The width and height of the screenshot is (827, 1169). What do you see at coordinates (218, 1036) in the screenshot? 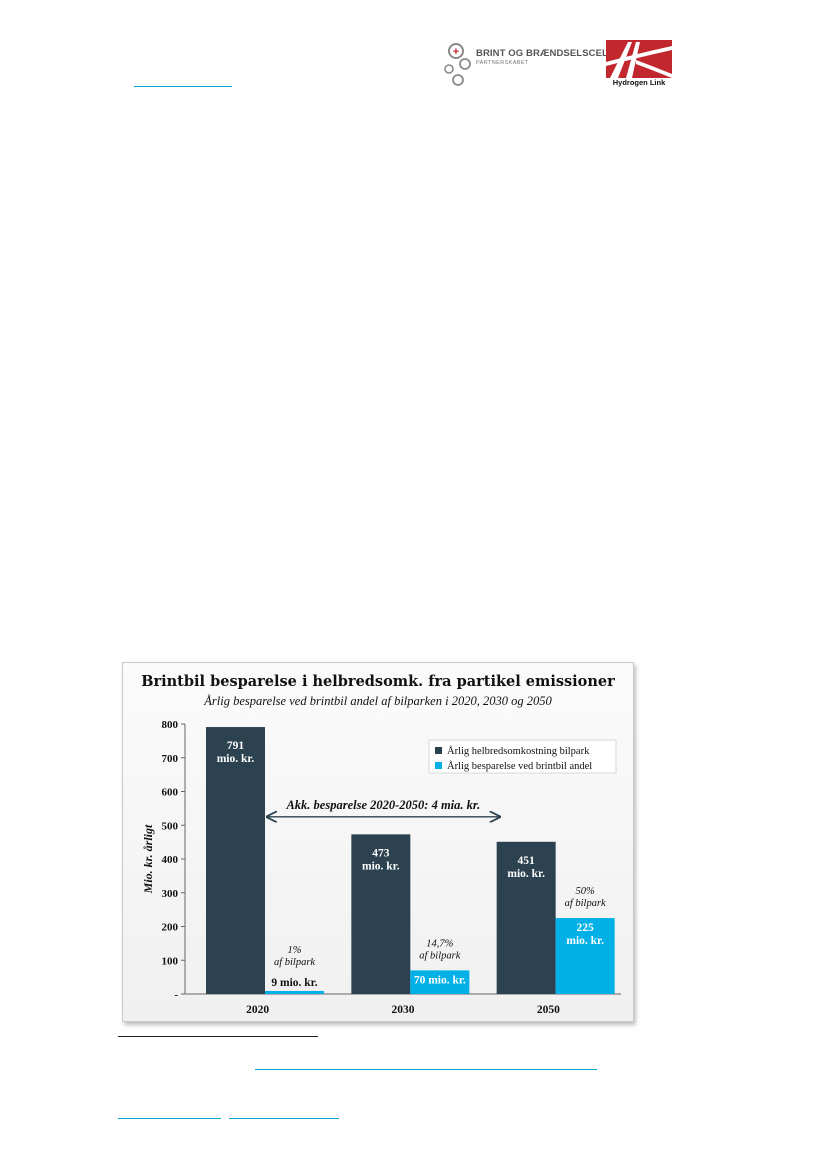
I see `footnote-separator` at bounding box center [218, 1036].